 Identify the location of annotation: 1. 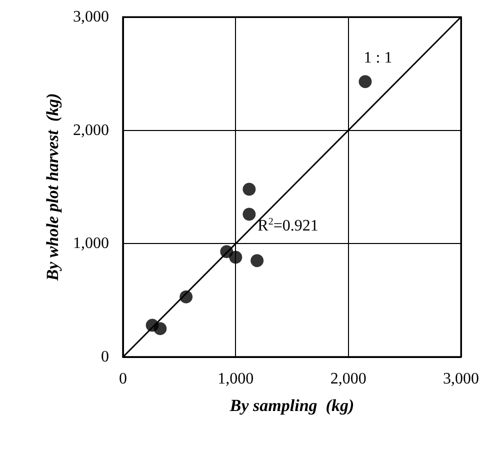
(378, 58).